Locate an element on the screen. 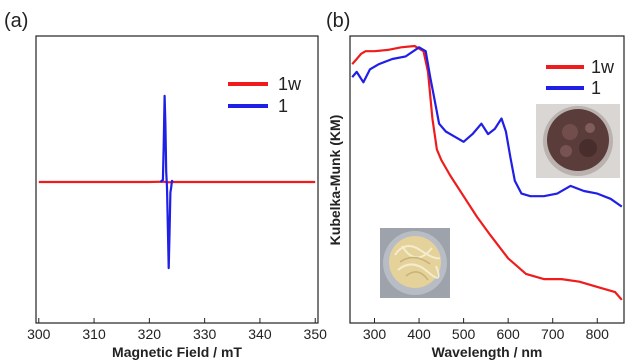  panel-label-a: (a) is located at coordinates (16, 21).